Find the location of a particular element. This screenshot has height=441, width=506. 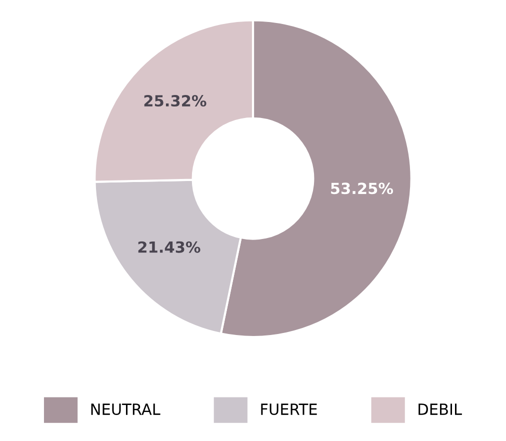

legend-label: DEBIL is located at coordinates (440, 409).